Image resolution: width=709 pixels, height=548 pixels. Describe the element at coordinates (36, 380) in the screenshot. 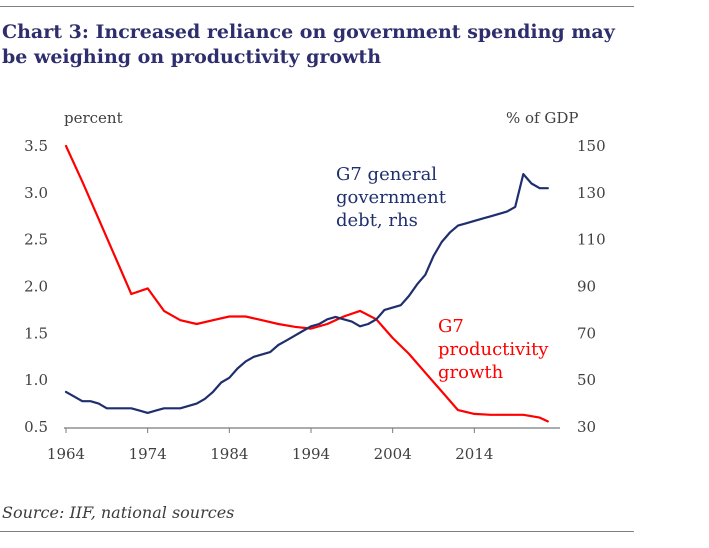

I see `y-left-tick-label: 1.0` at that location.